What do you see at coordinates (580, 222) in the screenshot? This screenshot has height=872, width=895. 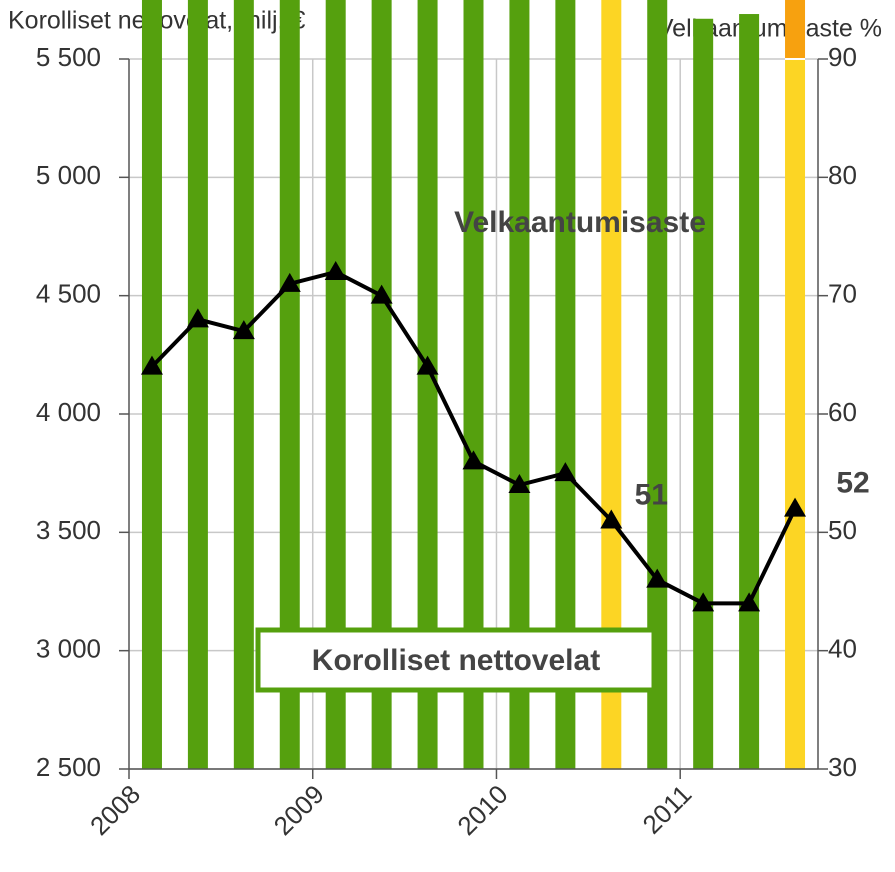 I see `series-label: Velkaantumisaste` at bounding box center [580, 222].